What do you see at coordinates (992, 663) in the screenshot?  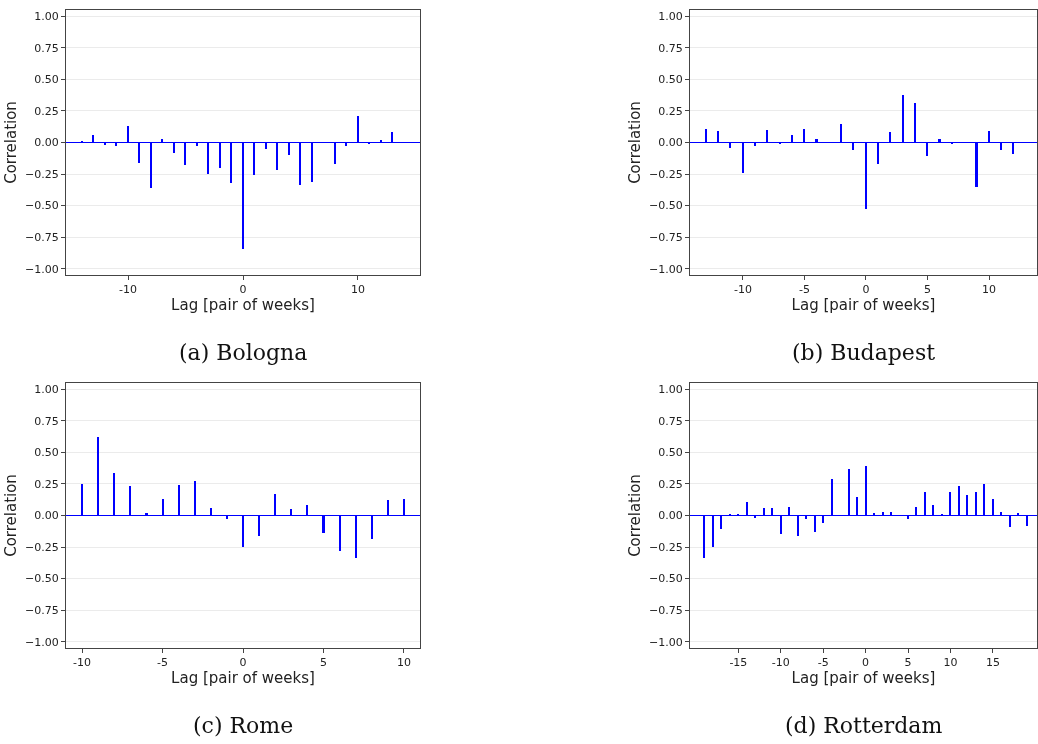 I see `x-tick-label: 15` at bounding box center [992, 663].